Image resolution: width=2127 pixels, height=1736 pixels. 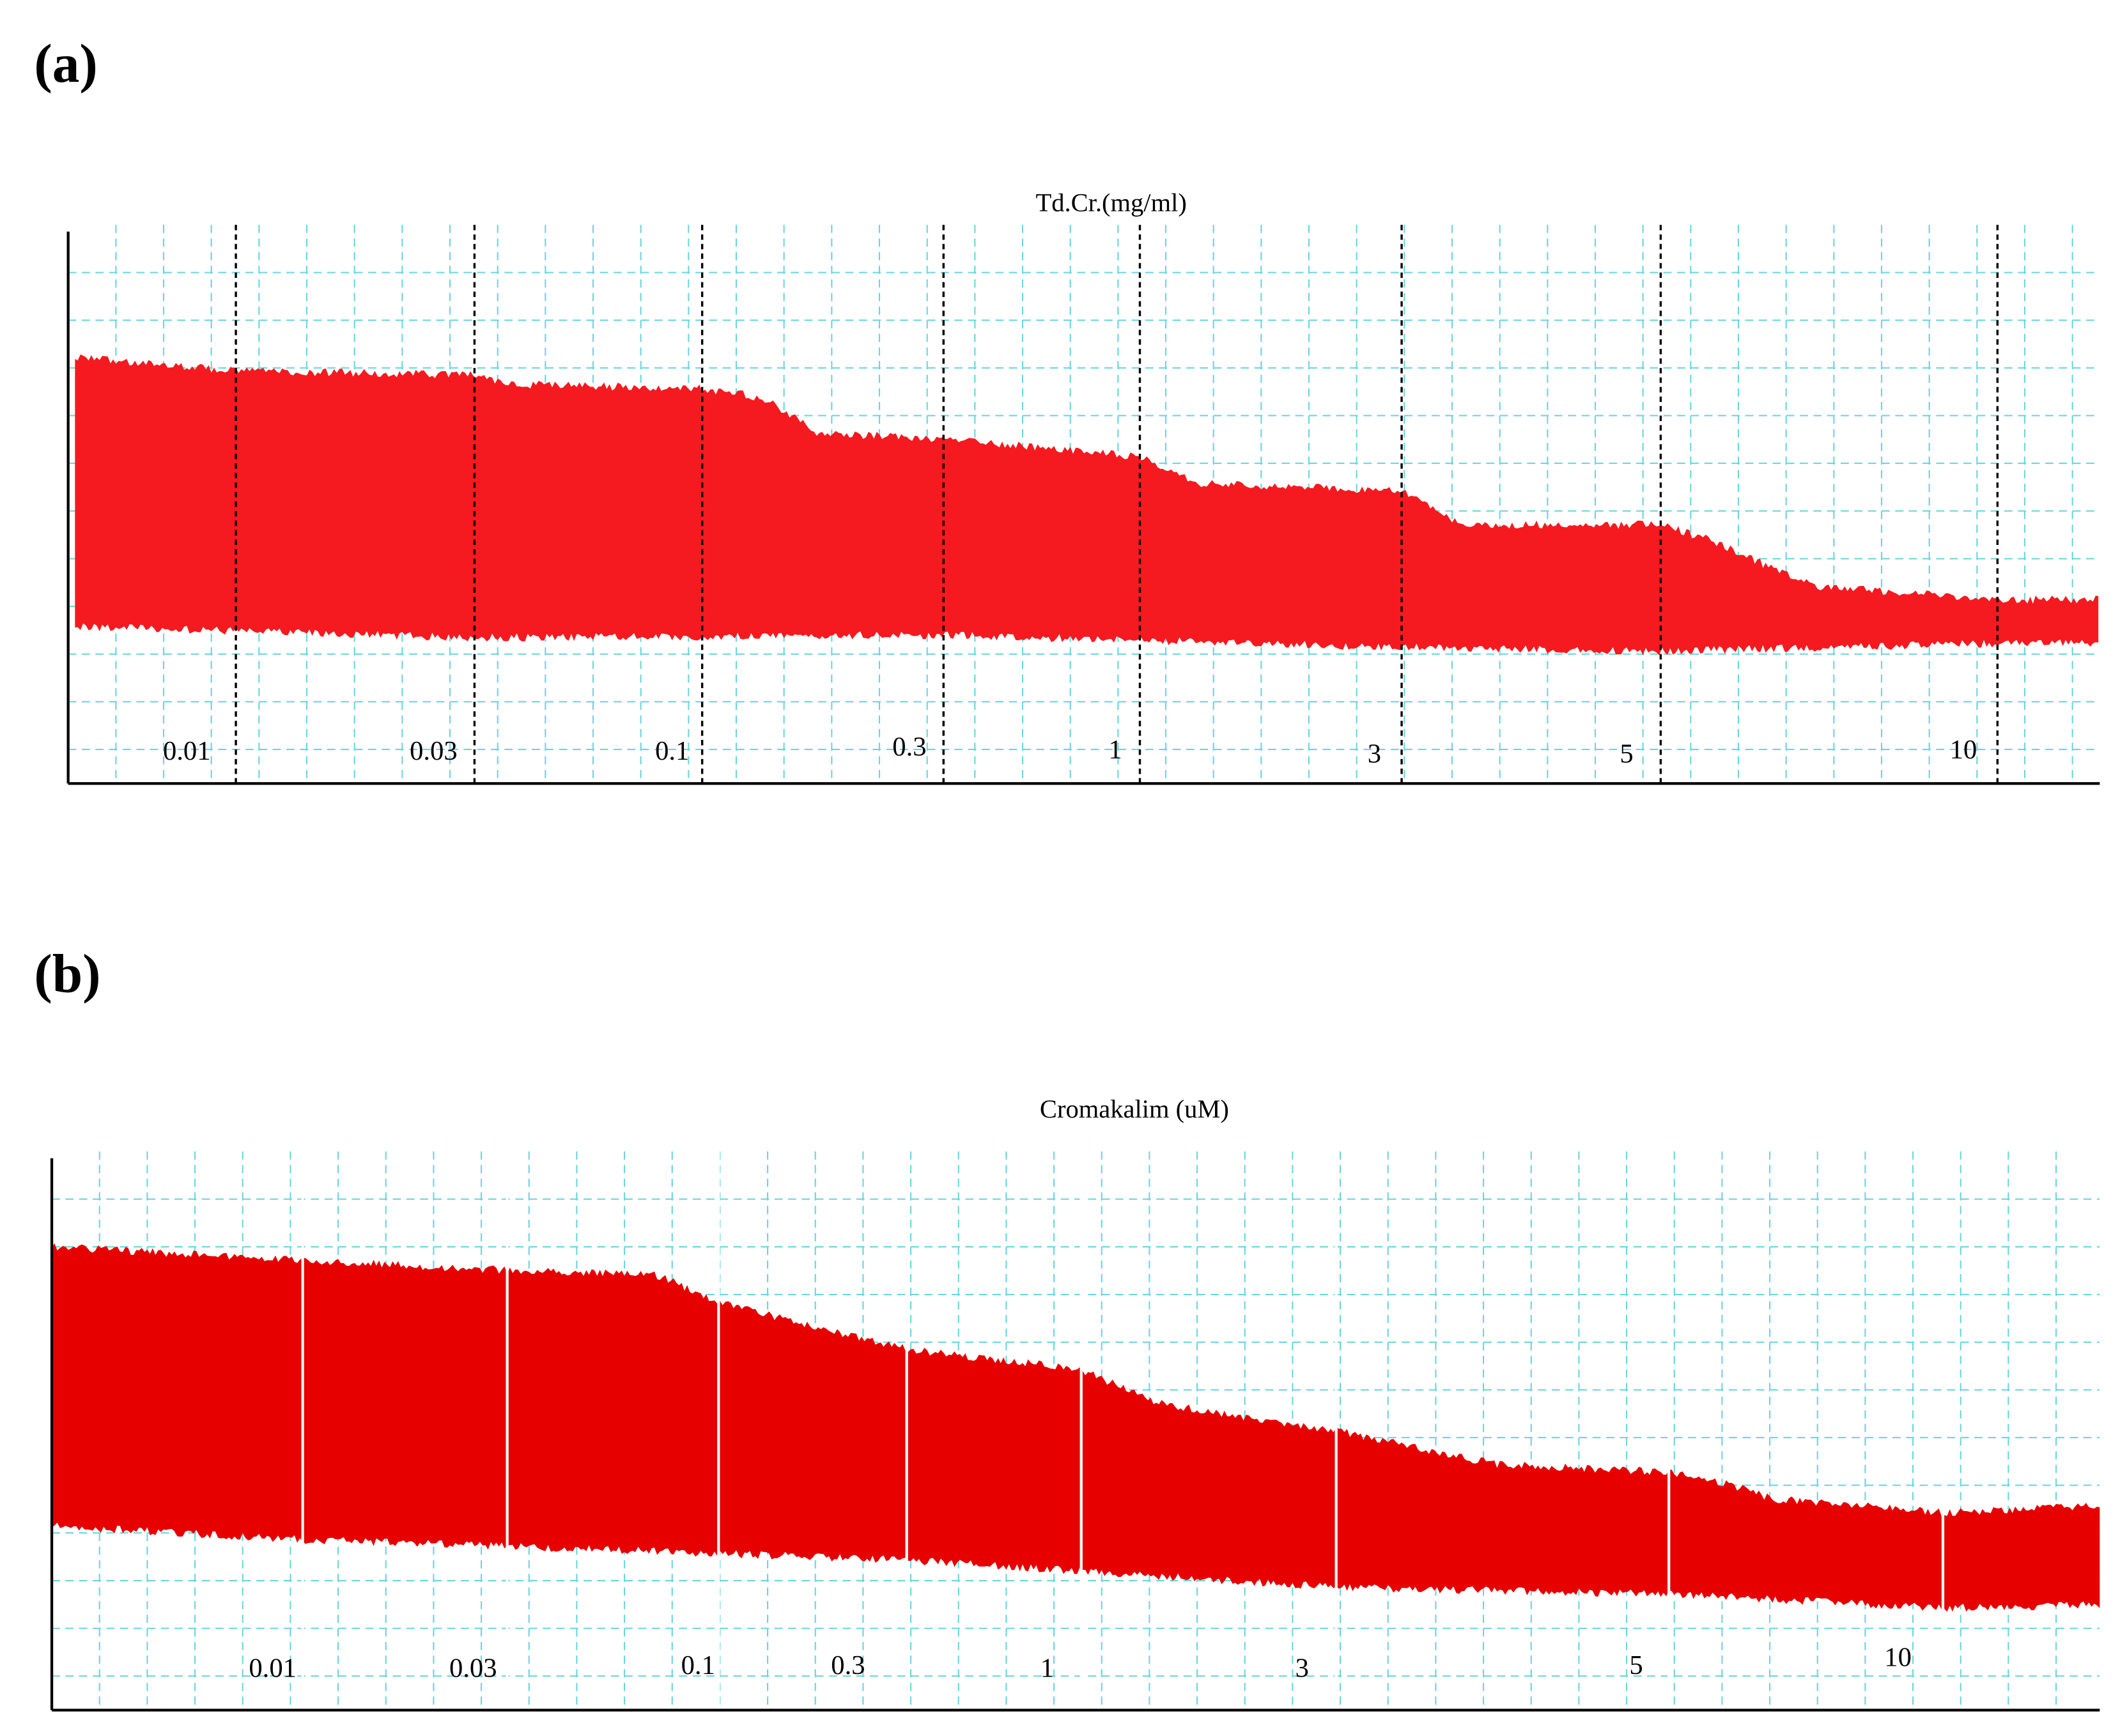 What do you see at coordinates (67, 974) in the screenshot?
I see `panel-label: (b)` at bounding box center [67, 974].